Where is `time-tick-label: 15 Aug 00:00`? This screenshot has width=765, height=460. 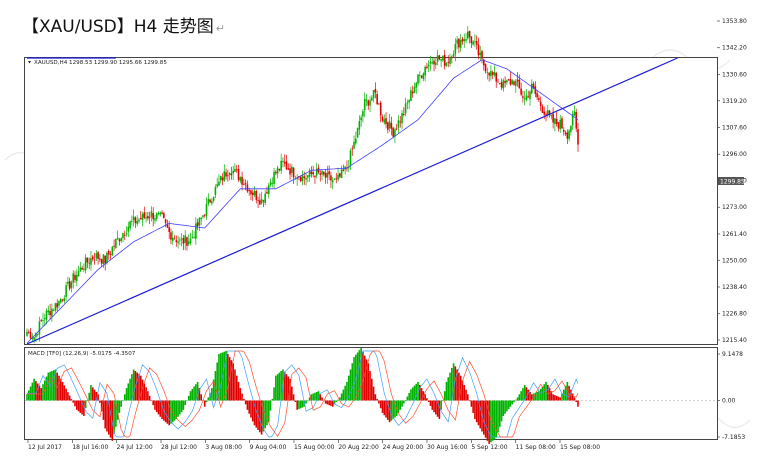 time-tick-label: 15 Aug 00:00 is located at coordinates (314, 447).